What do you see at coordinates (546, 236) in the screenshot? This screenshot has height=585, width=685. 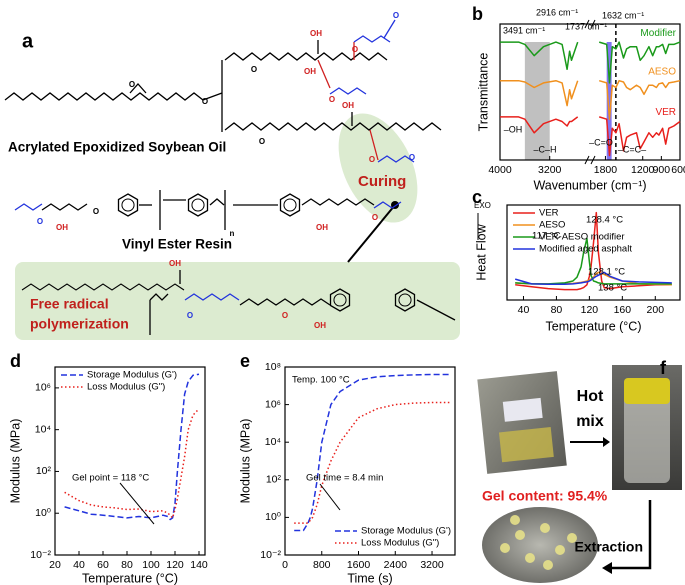 I see `annotation: 117 °C` at bounding box center [546, 236].